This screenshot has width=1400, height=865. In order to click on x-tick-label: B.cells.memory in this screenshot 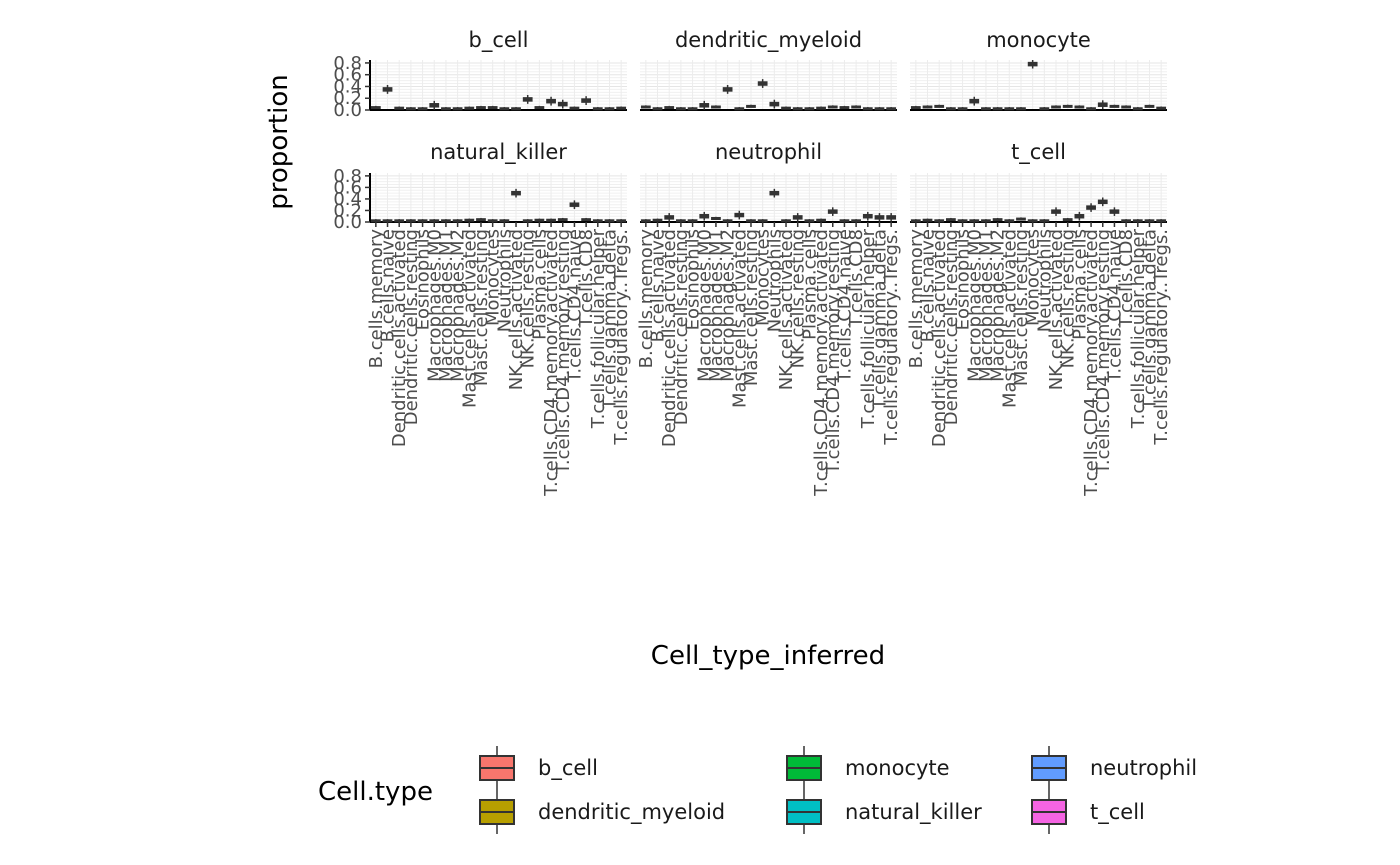, I will do `click(646, 299)`.